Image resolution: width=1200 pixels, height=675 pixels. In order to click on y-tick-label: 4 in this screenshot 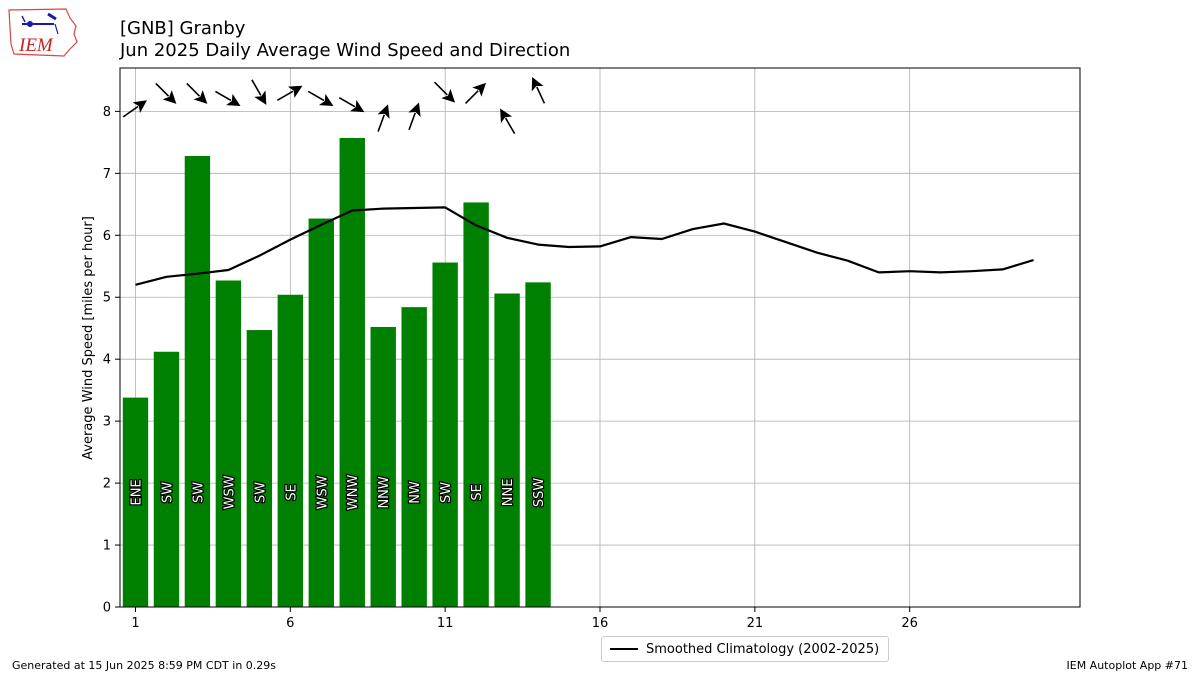, I will do `click(107, 360)`.